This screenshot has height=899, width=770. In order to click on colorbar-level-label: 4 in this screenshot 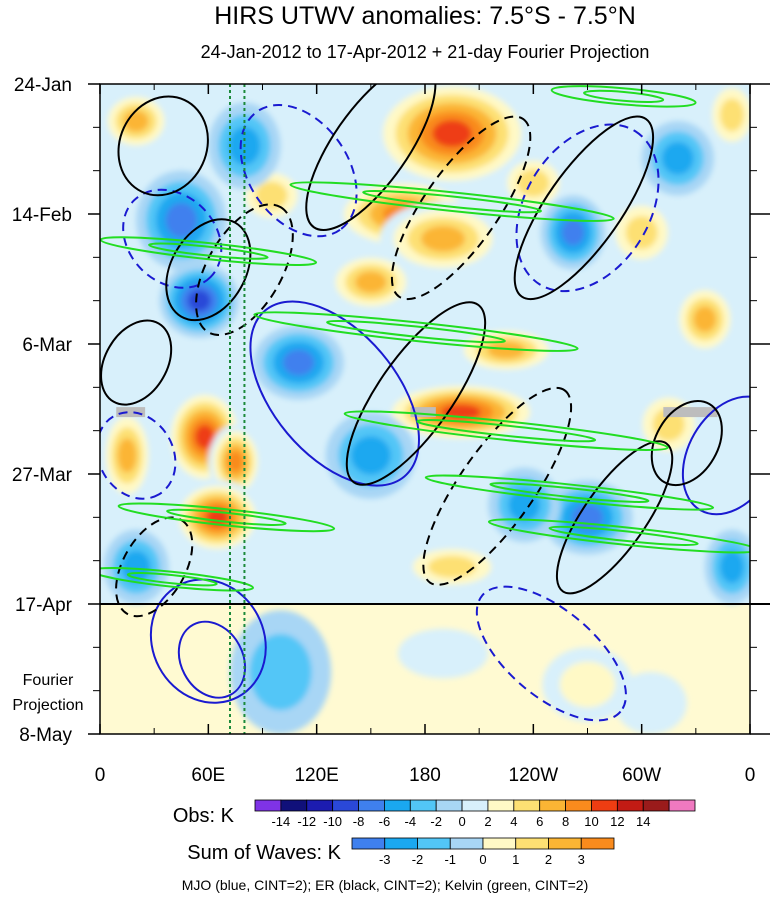, I will do `click(513, 821)`.